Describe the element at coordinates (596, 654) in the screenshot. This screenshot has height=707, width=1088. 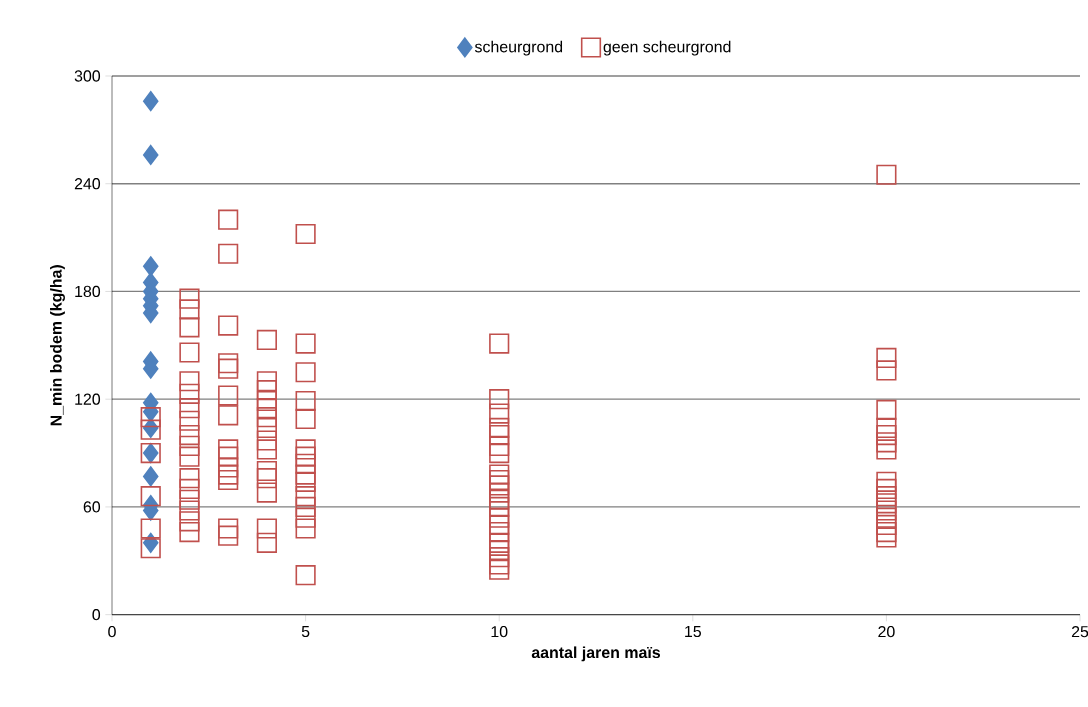
I see `x-axis-title: aantal jaren maïs` at that location.